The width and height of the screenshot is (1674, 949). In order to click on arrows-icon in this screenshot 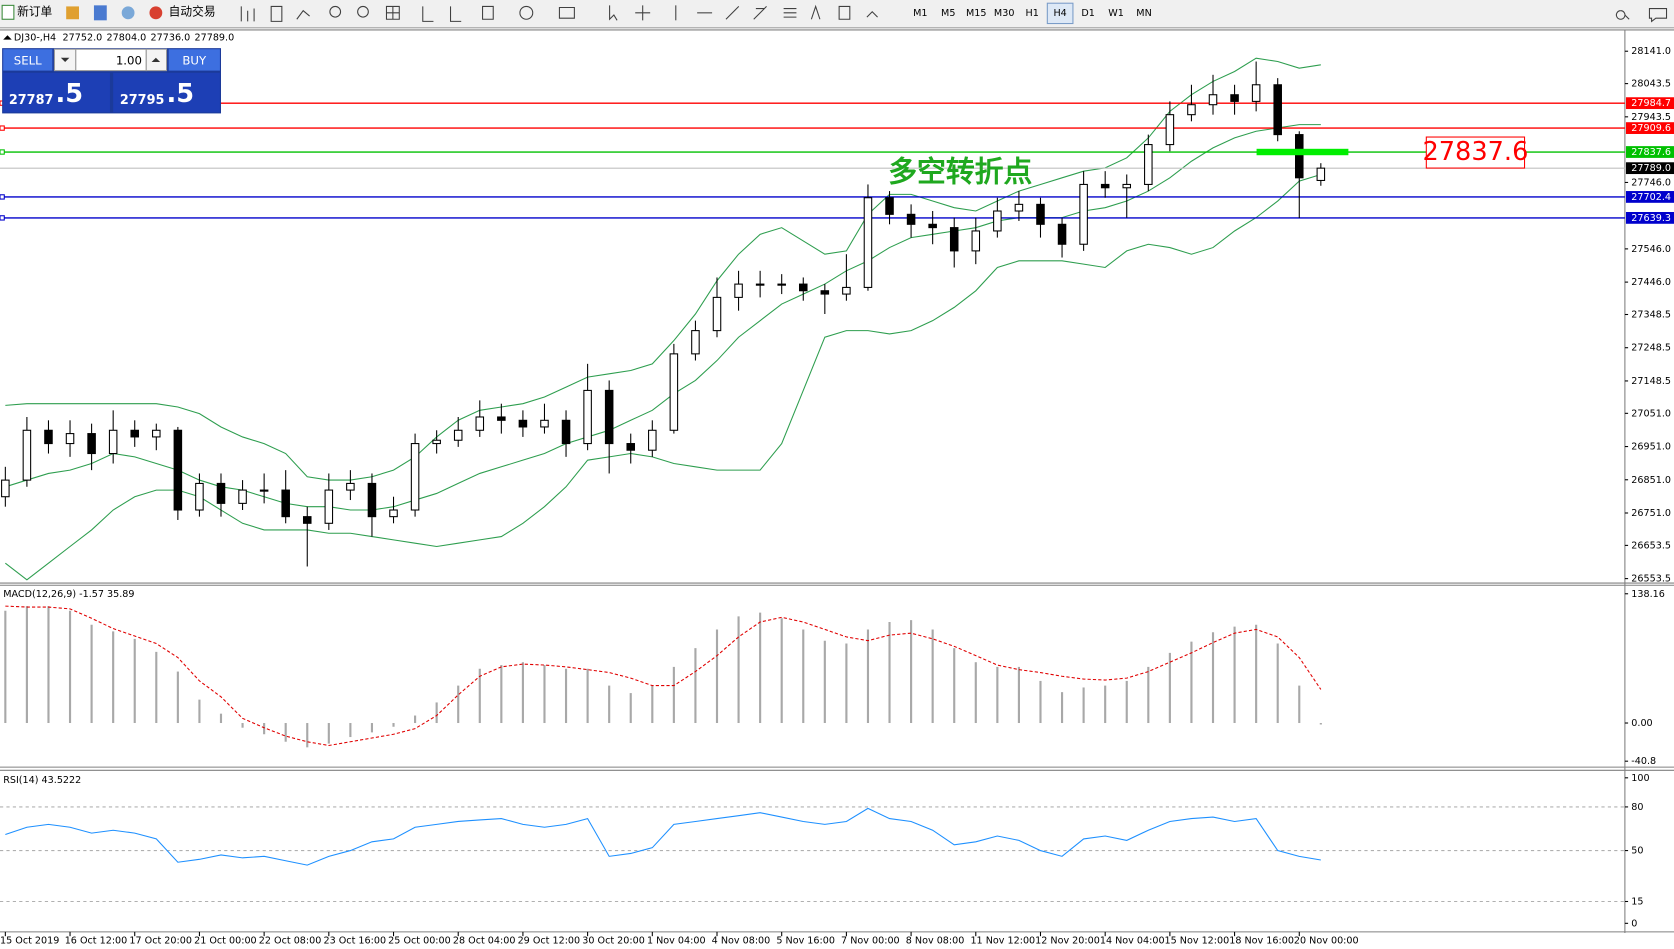, I will do `click(872, 14)`.